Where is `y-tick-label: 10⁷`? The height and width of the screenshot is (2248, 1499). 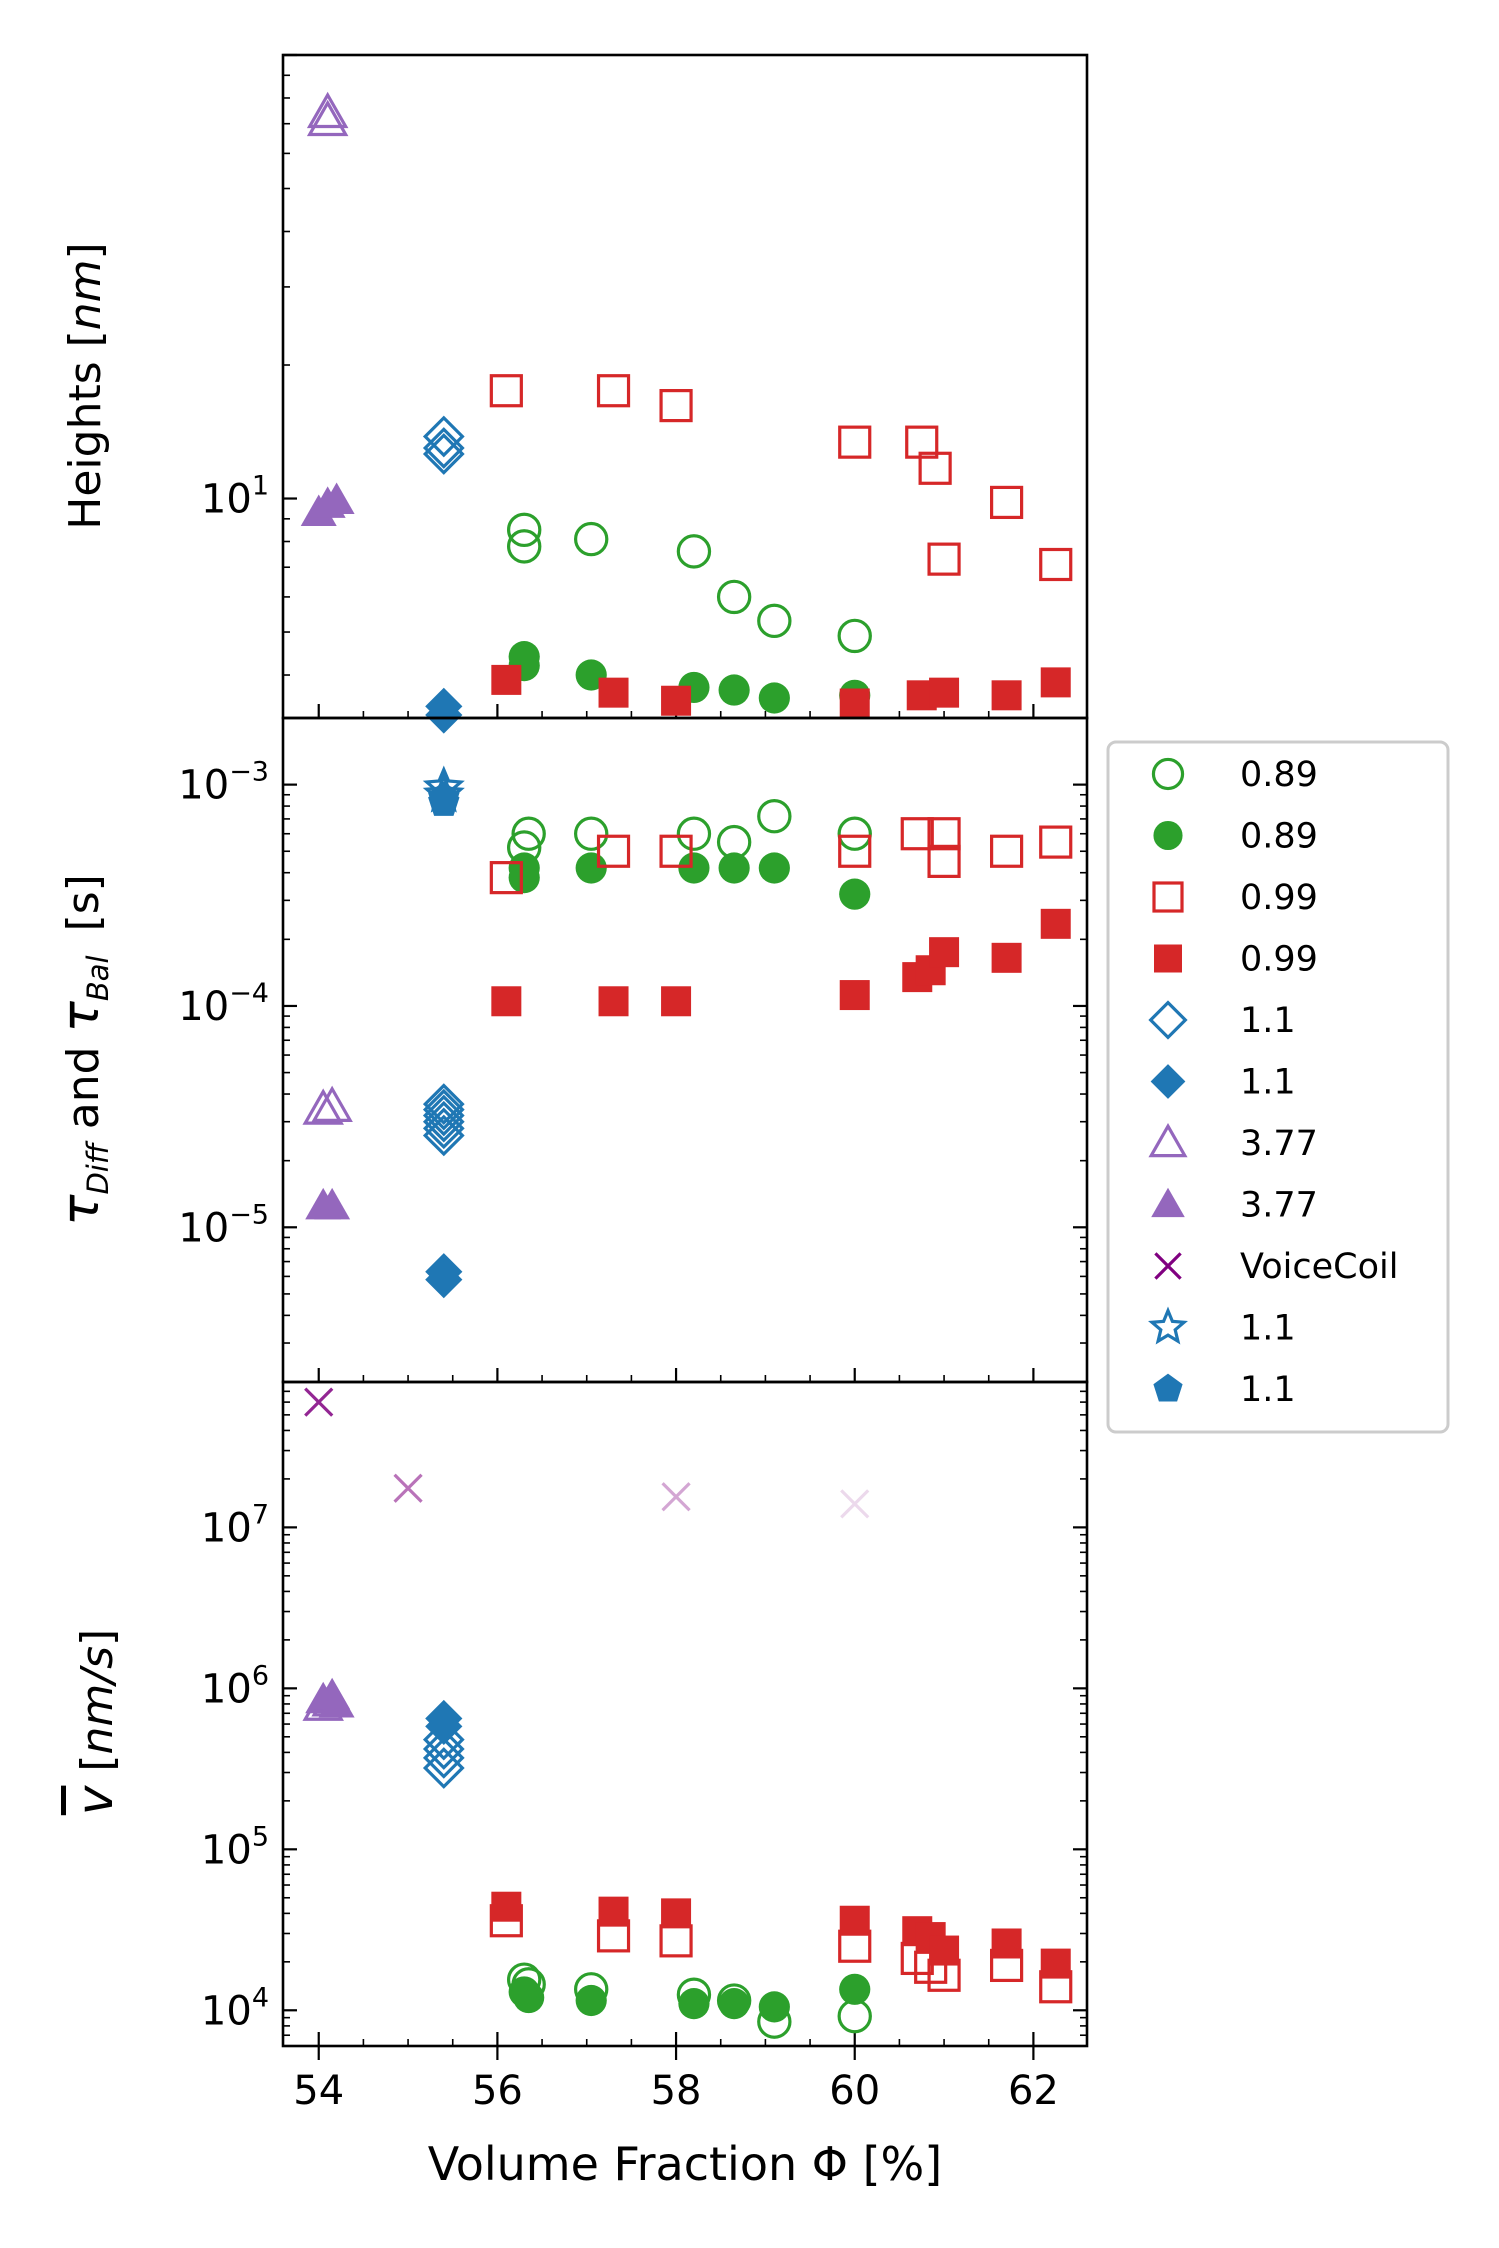 y-tick-label: 10⁷ is located at coordinates (235, 1525).